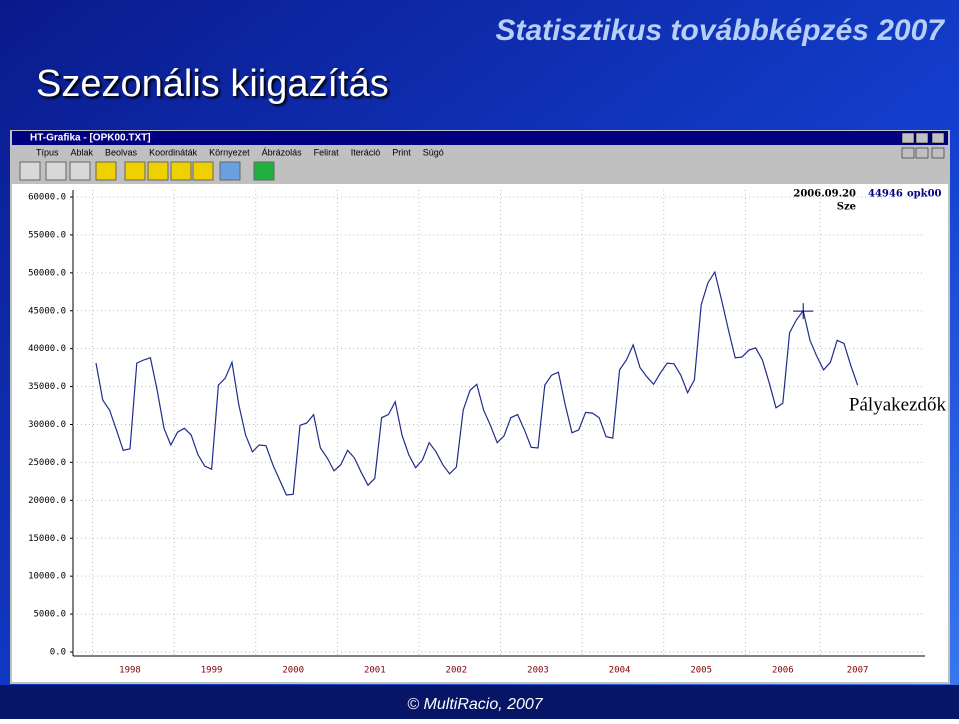 The height and width of the screenshot is (724, 959). What do you see at coordinates (885, 194) in the screenshot?
I see `annotation: 44946` at bounding box center [885, 194].